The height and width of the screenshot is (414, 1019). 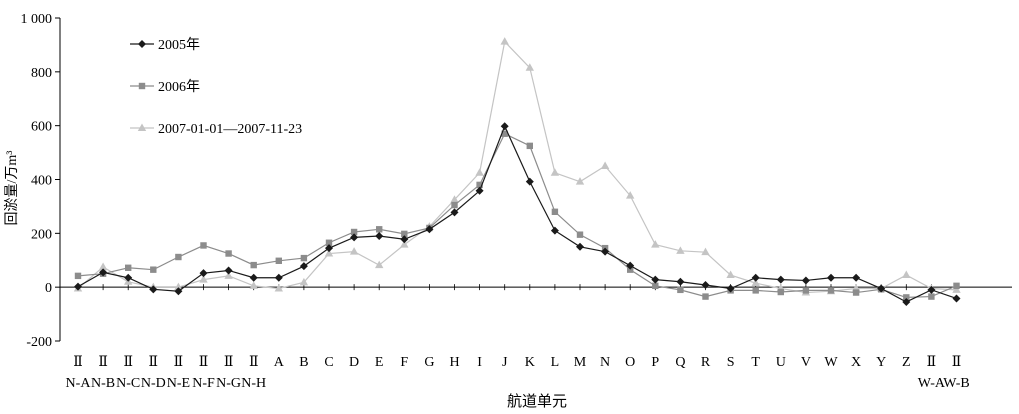 What do you see at coordinates (881, 362) in the screenshot?
I see `x-tick-label: Y` at bounding box center [881, 362].